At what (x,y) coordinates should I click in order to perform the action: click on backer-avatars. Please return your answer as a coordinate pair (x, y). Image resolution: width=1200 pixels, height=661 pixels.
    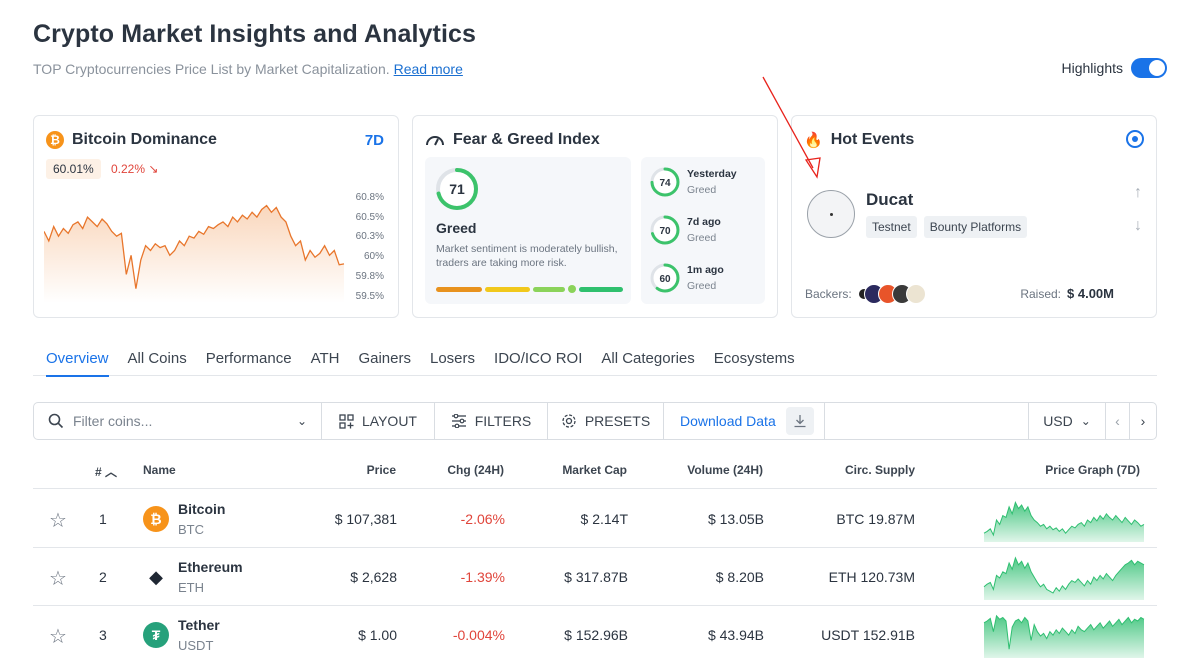
    Looking at the image, I should click on (891, 294).